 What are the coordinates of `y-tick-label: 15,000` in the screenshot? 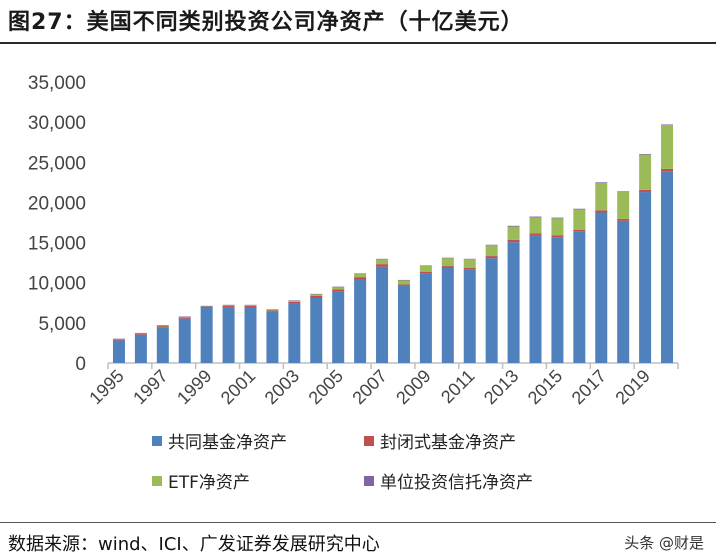 It's located at (57, 244).